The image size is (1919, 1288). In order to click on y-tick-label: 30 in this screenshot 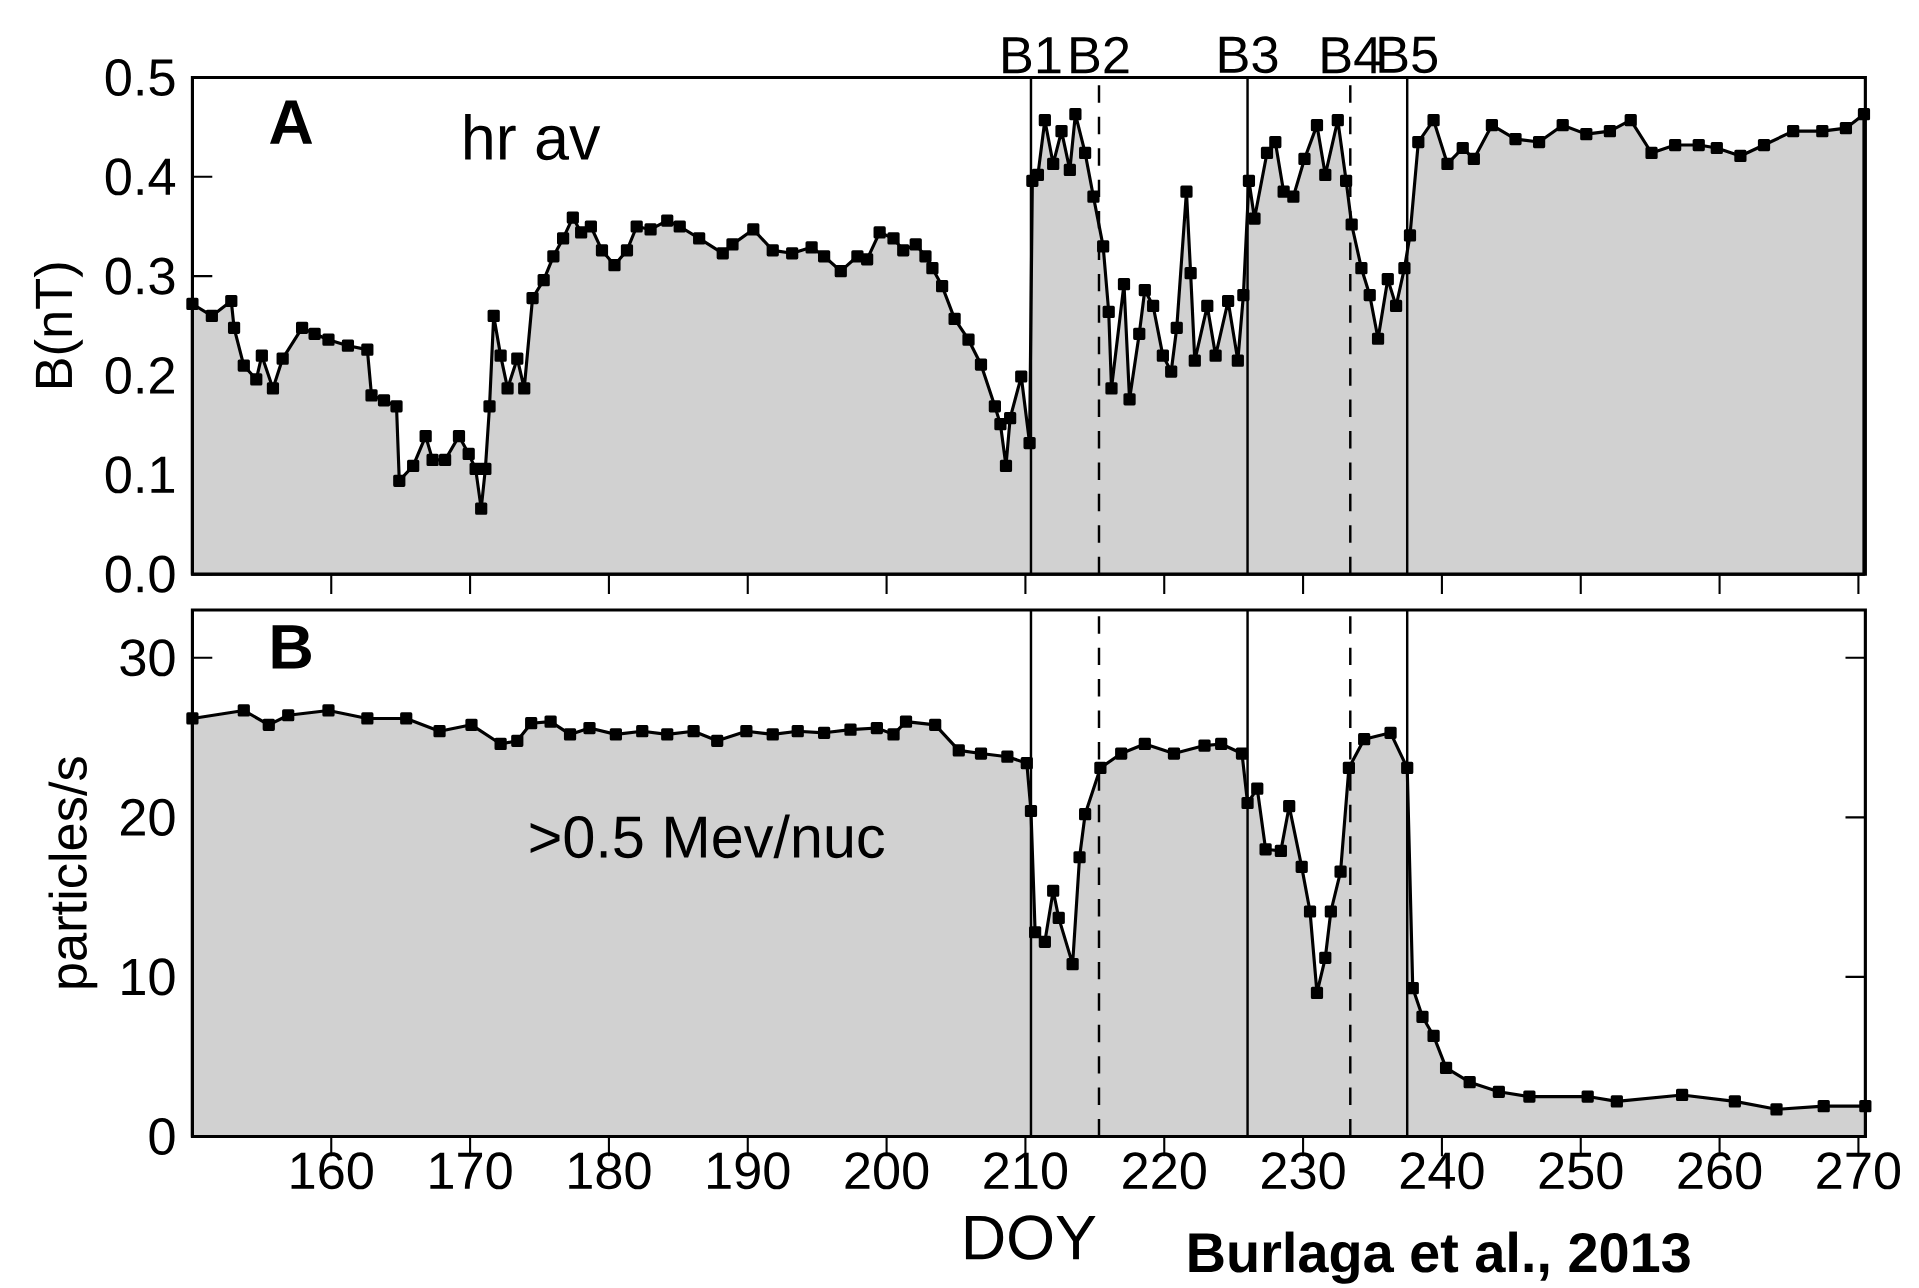, I will do `click(147, 658)`.